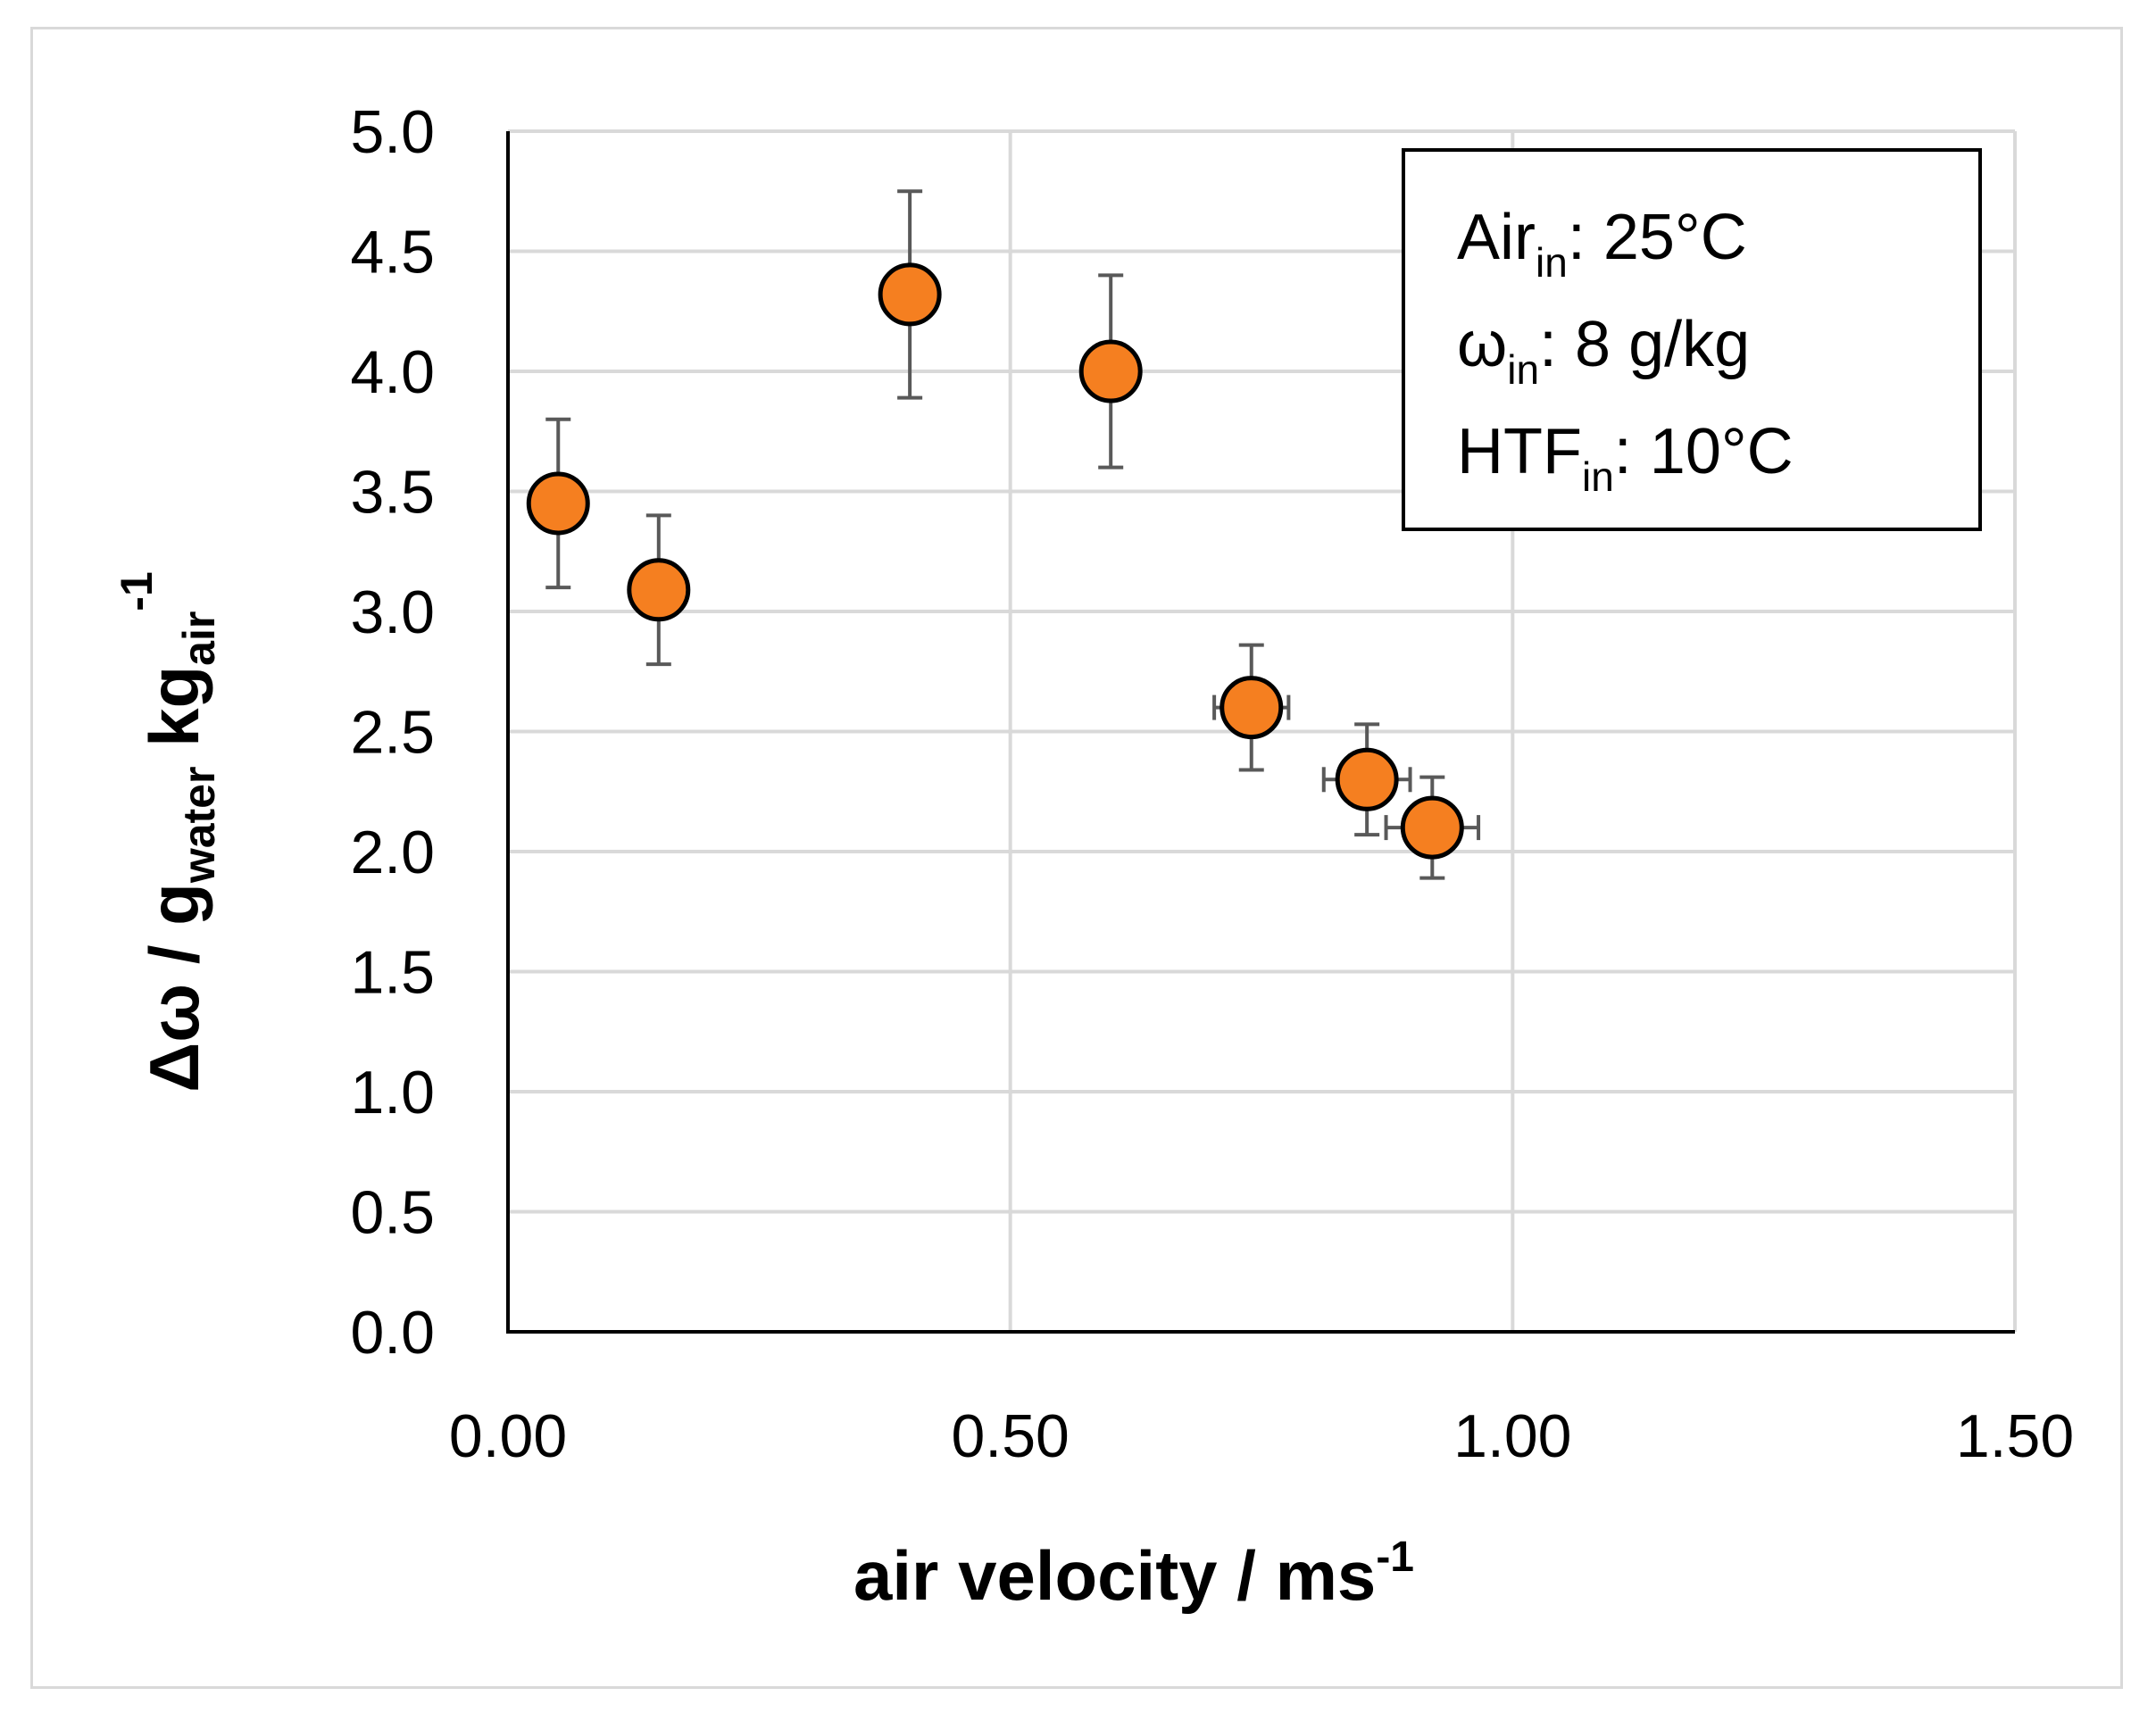 This screenshot has height=1721, width=2156. Describe the element at coordinates (1496, 237) in the screenshot. I see `annotation-line-1-main: Air` at that location.